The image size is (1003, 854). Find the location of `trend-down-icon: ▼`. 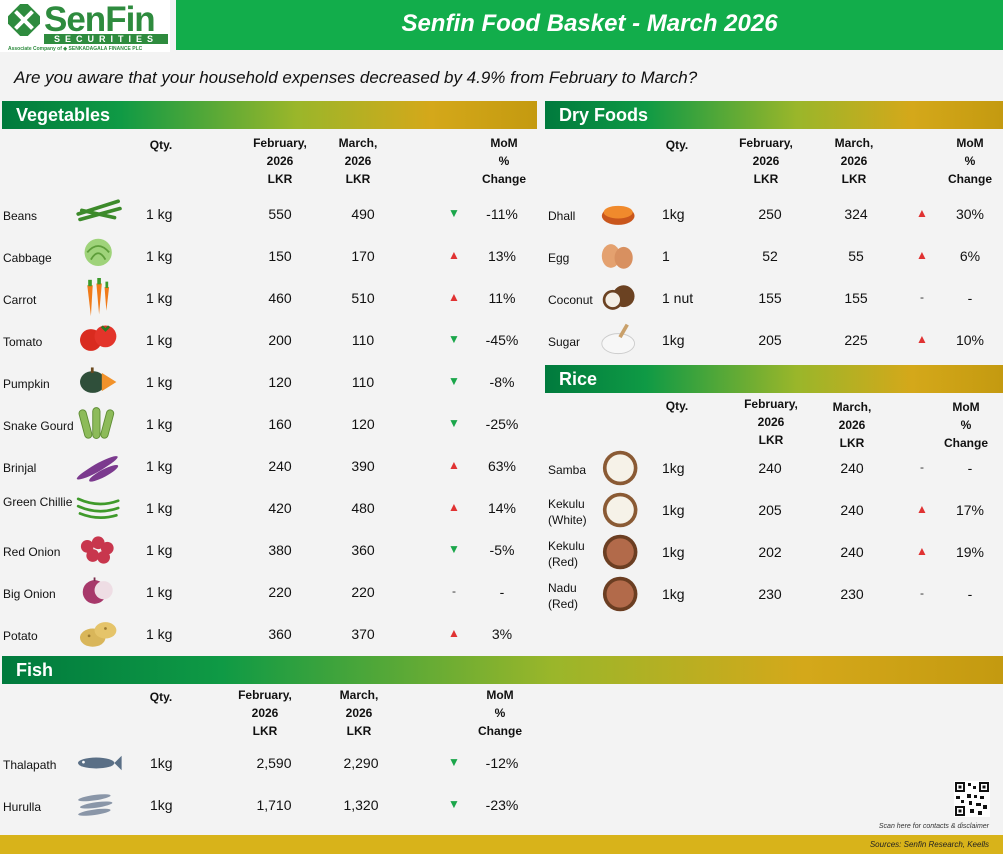

trend-down-icon: ▼ is located at coordinates (454, 381).